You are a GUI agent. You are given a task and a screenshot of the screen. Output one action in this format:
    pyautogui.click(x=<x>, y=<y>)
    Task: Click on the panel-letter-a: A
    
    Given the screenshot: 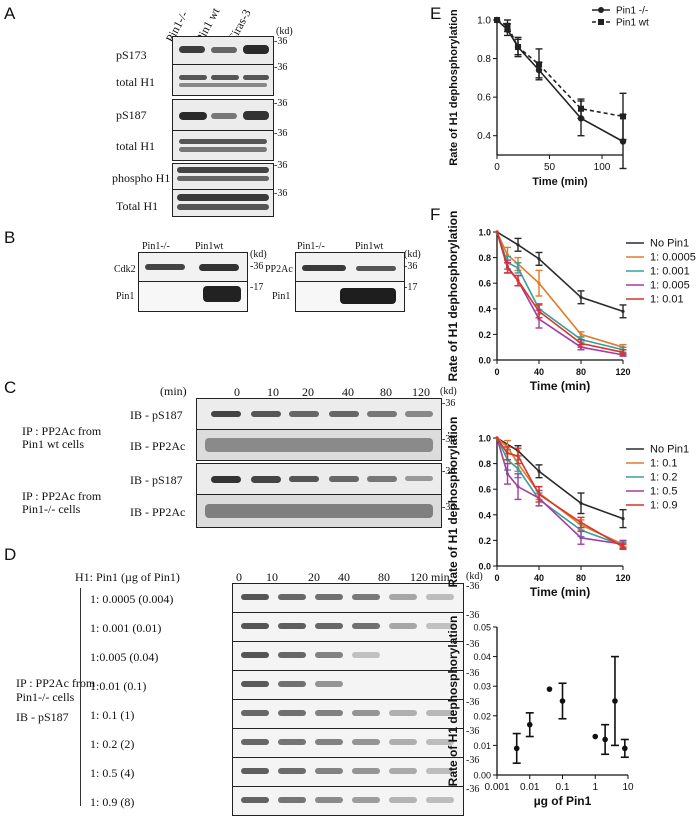 What is the action you would take?
    pyautogui.click(x=10, y=13)
    